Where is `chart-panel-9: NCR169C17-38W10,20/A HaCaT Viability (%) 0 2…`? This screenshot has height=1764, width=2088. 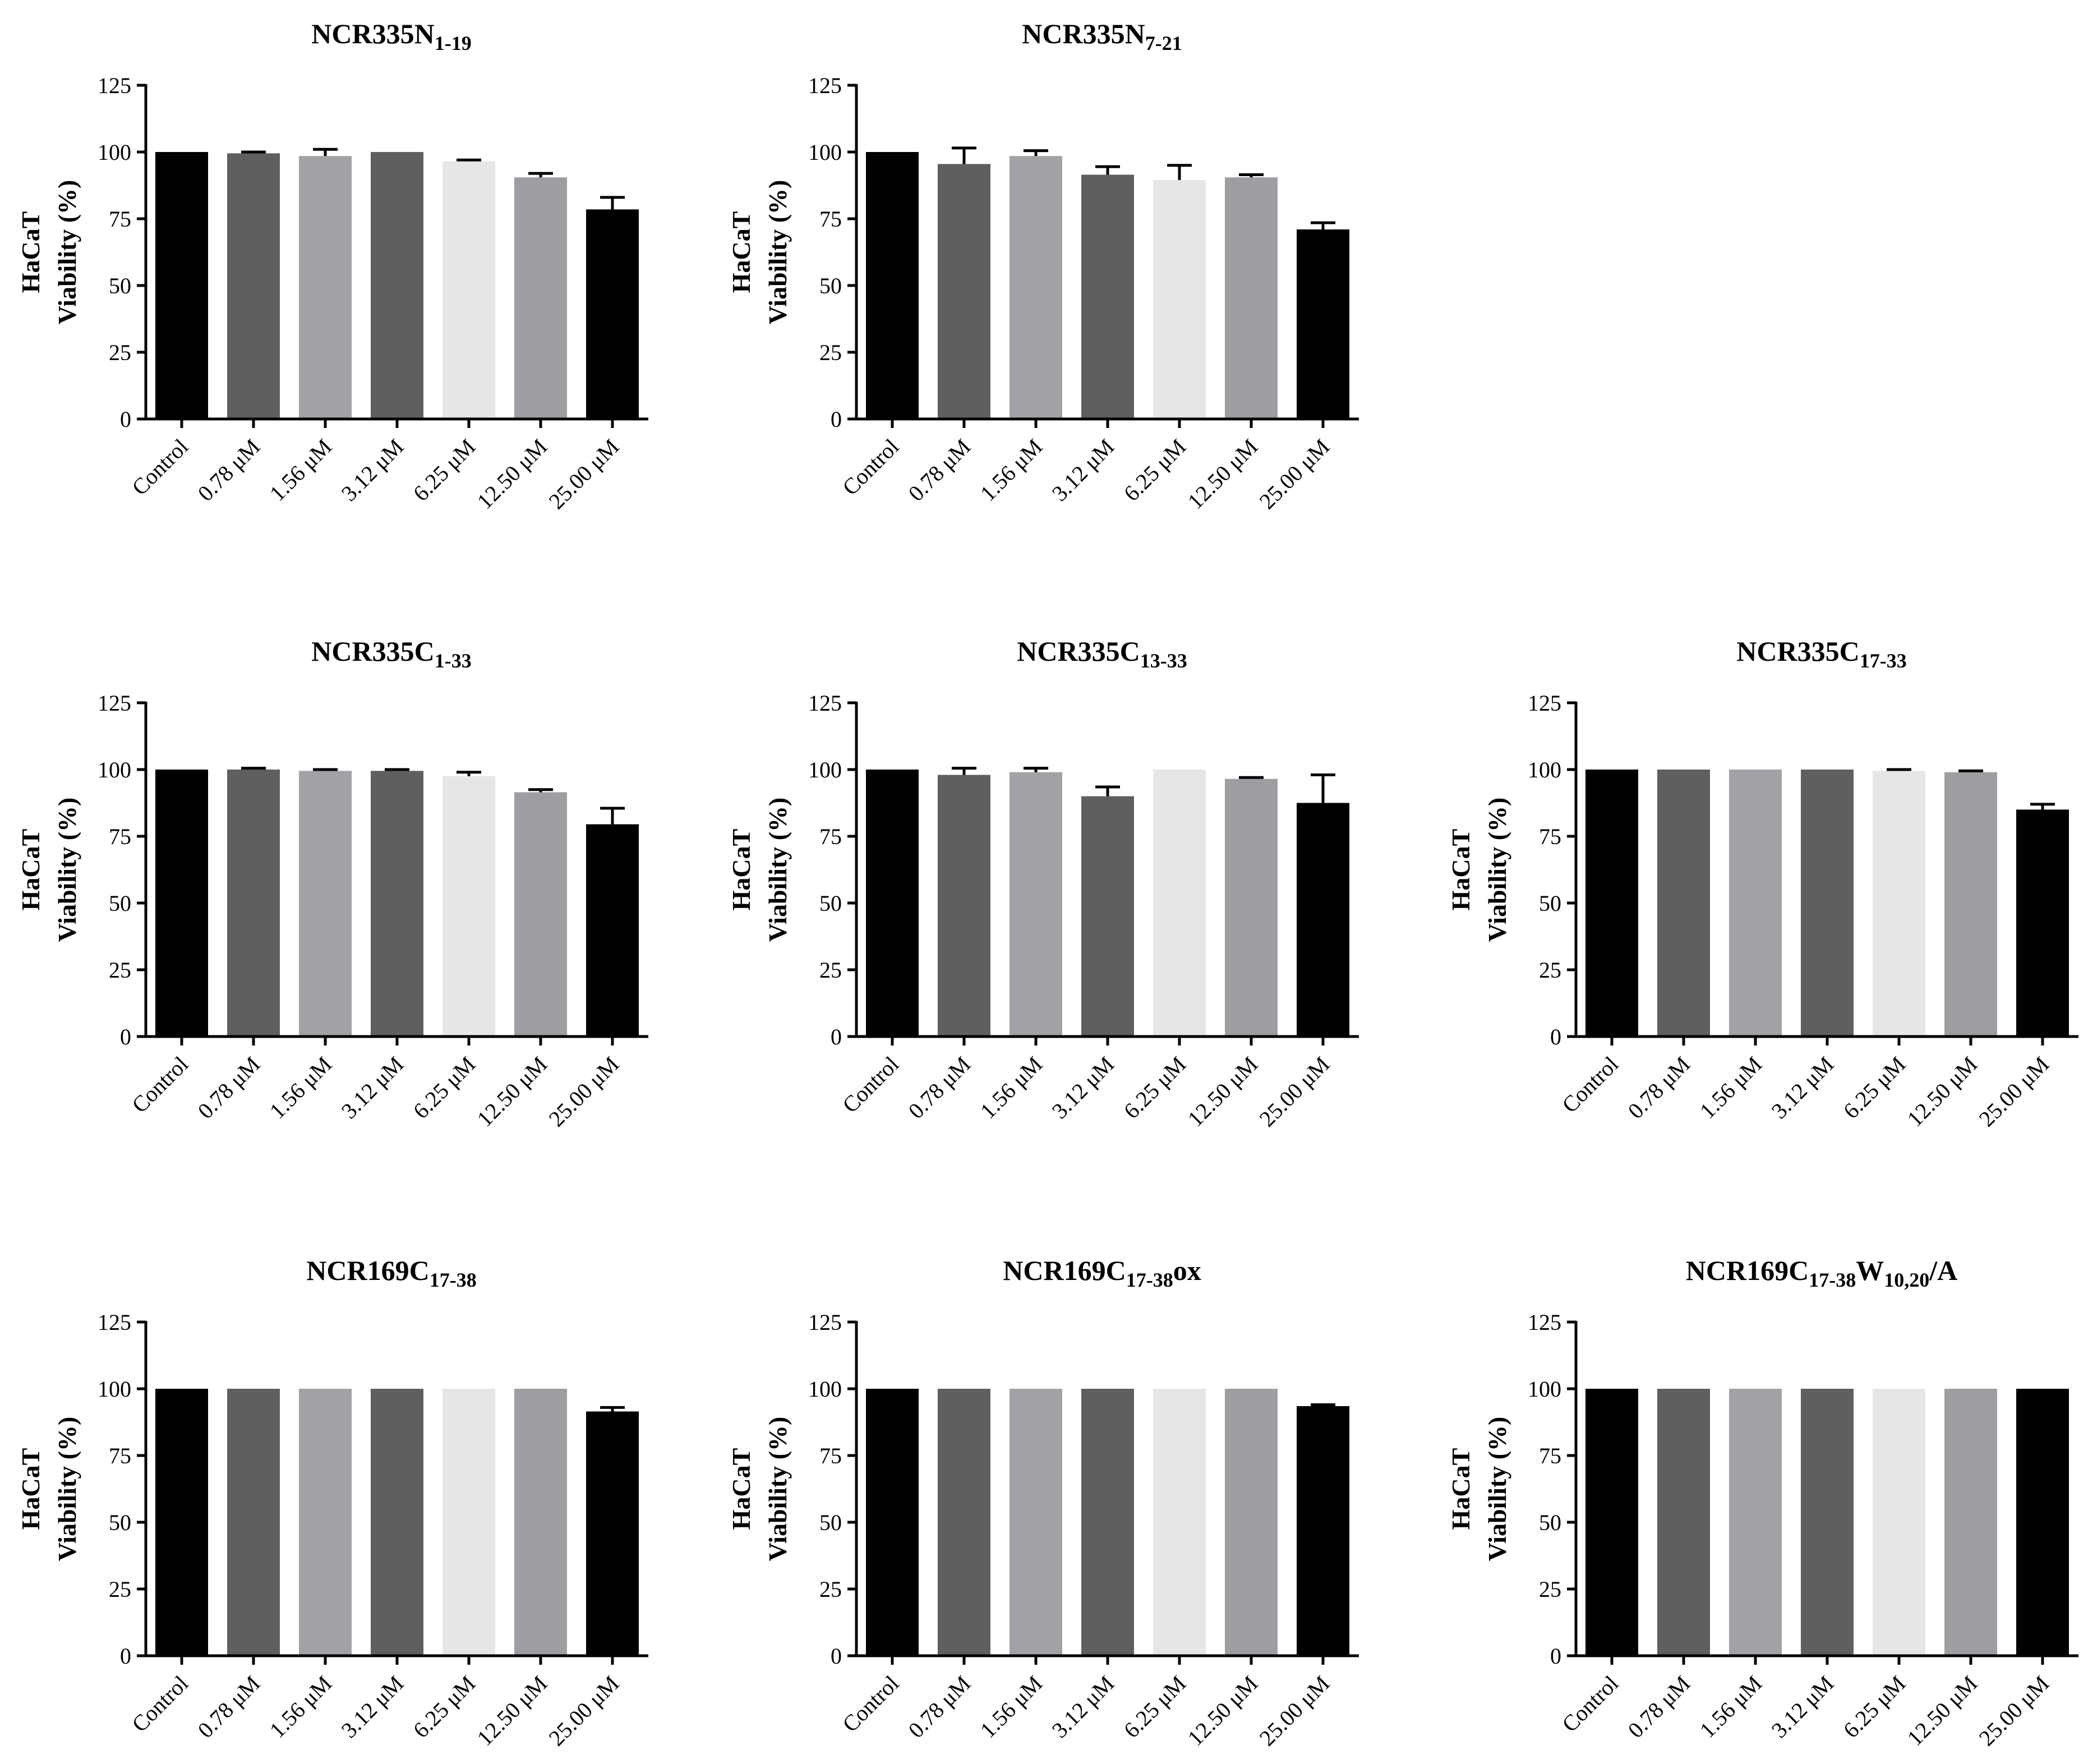
chart-panel-9: NCR169C17-38W10,20/A HaCaT Viability (%) 0 2… is located at coordinates (1762, 1503).